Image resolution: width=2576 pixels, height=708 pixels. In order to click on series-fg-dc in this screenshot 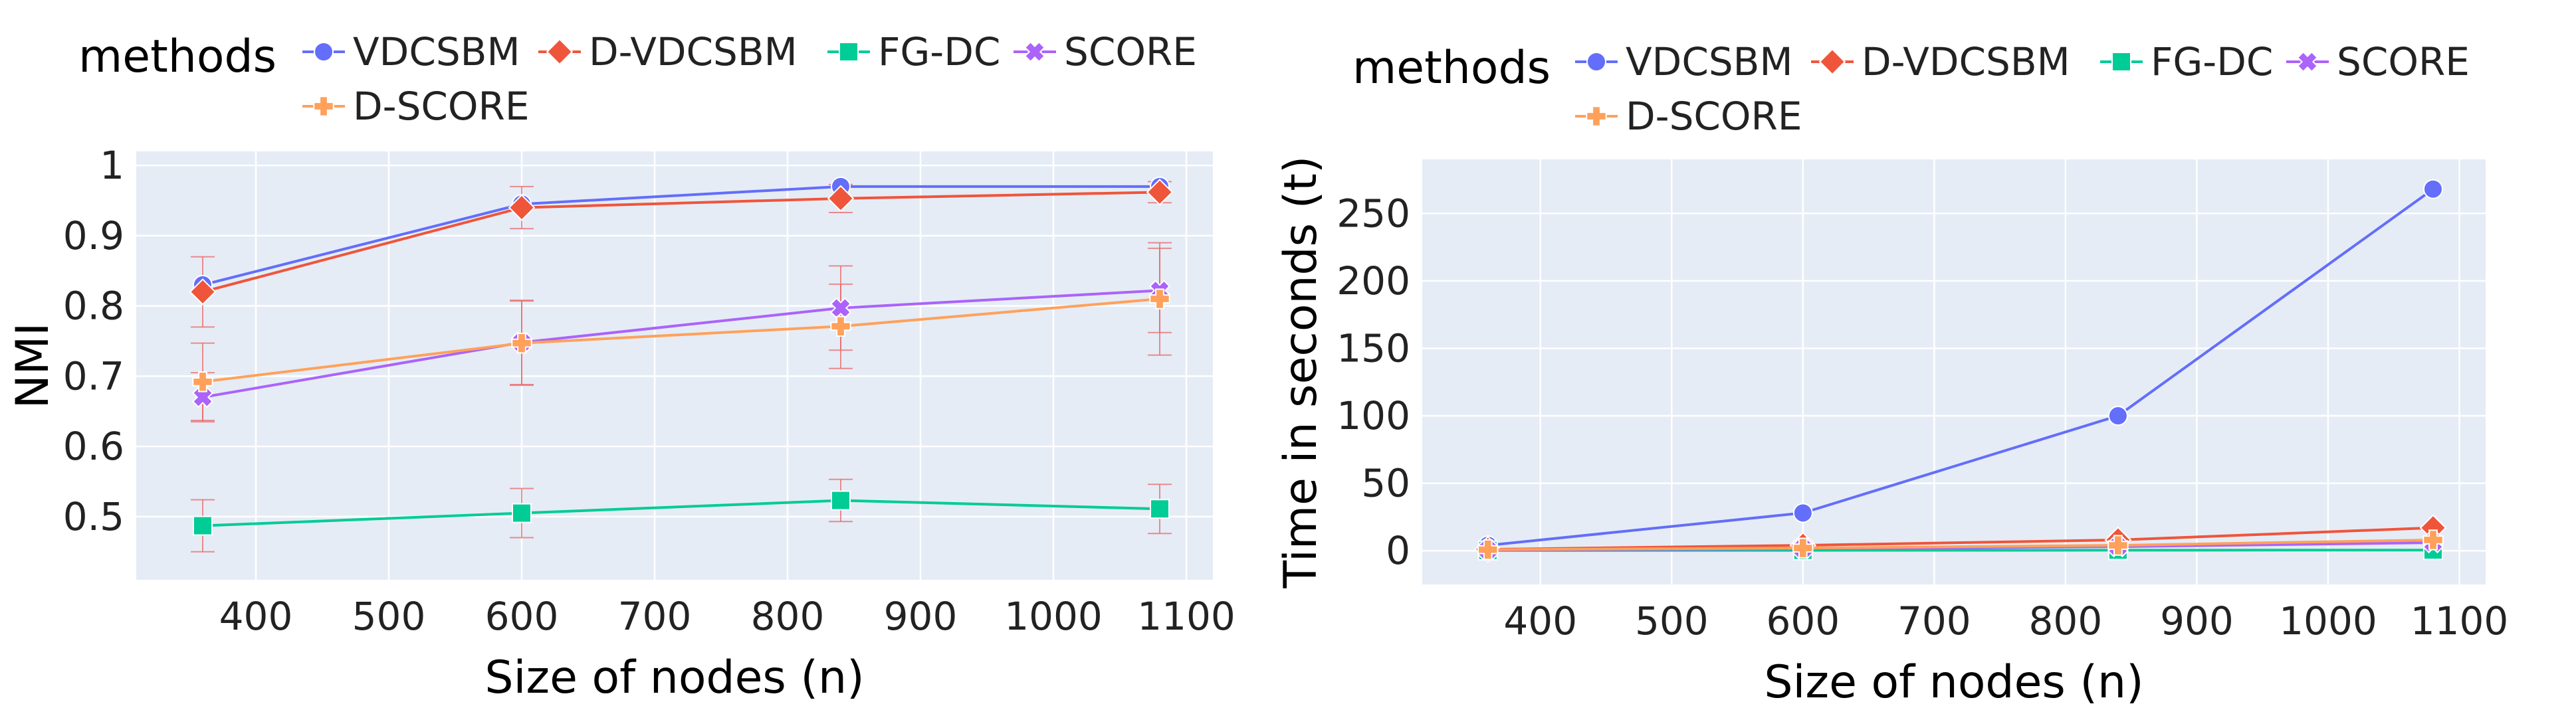, I will do `click(681, 513)`.